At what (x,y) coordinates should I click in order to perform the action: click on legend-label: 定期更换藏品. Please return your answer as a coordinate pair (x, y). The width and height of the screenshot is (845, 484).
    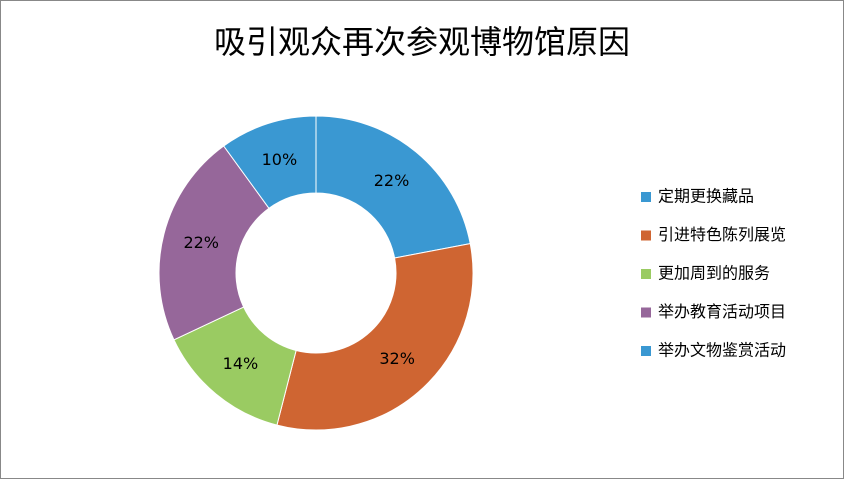
    Looking at the image, I should click on (706, 196).